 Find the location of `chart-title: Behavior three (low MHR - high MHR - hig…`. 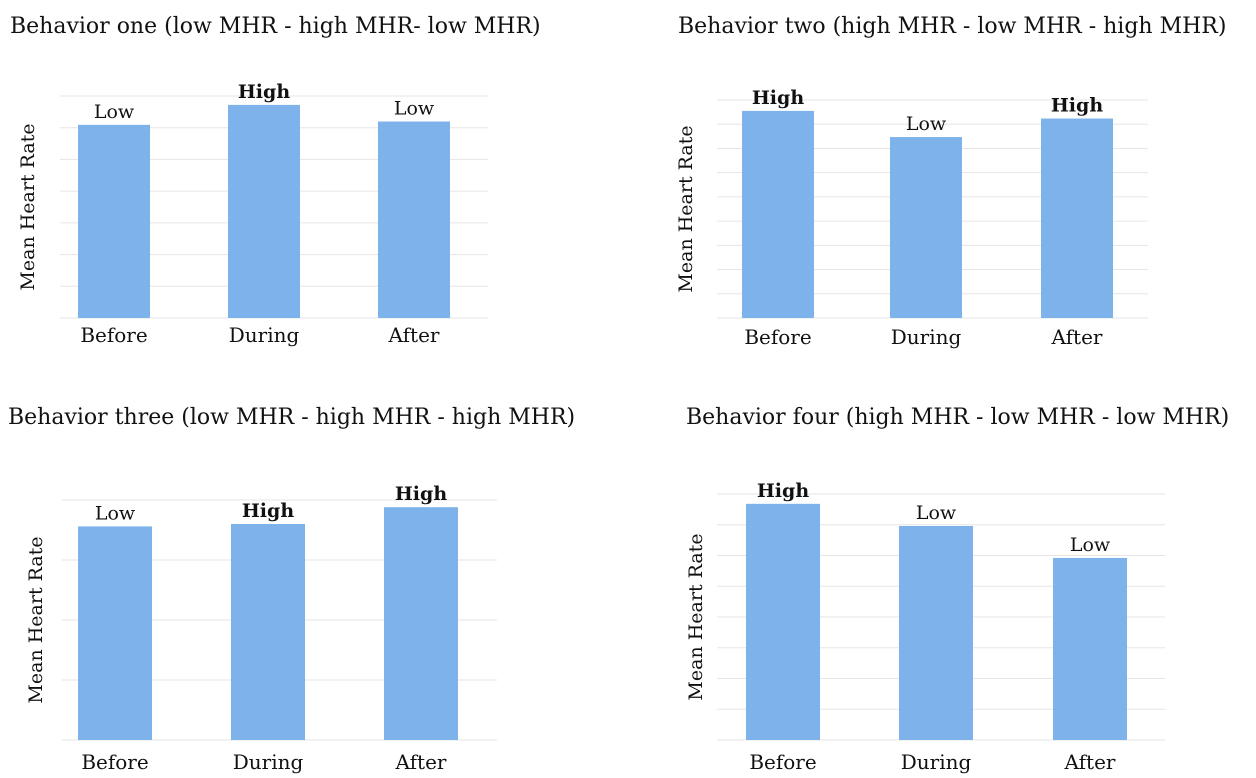

chart-title: Behavior three (low MHR - high MHR - hig… is located at coordinates (291, 417).